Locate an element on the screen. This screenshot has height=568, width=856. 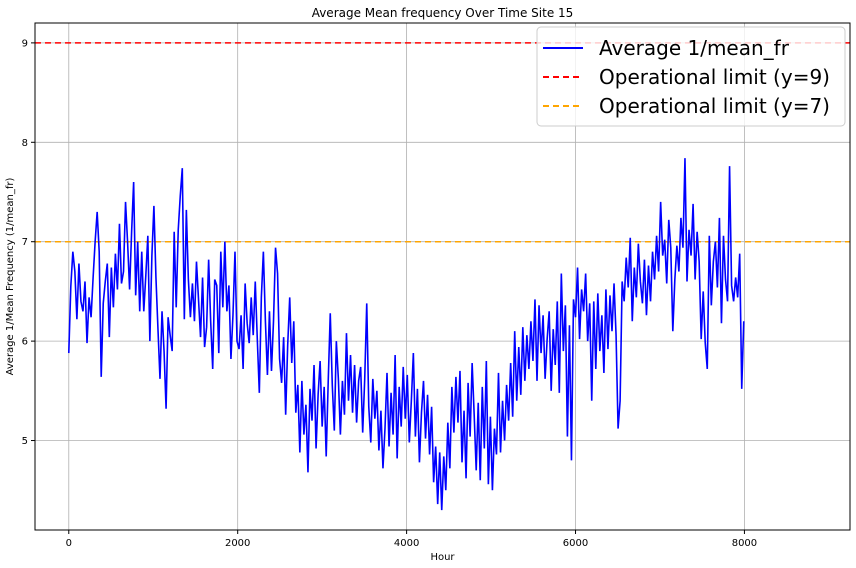
y-tick-label: 8 is located at coordinates (25, 143).